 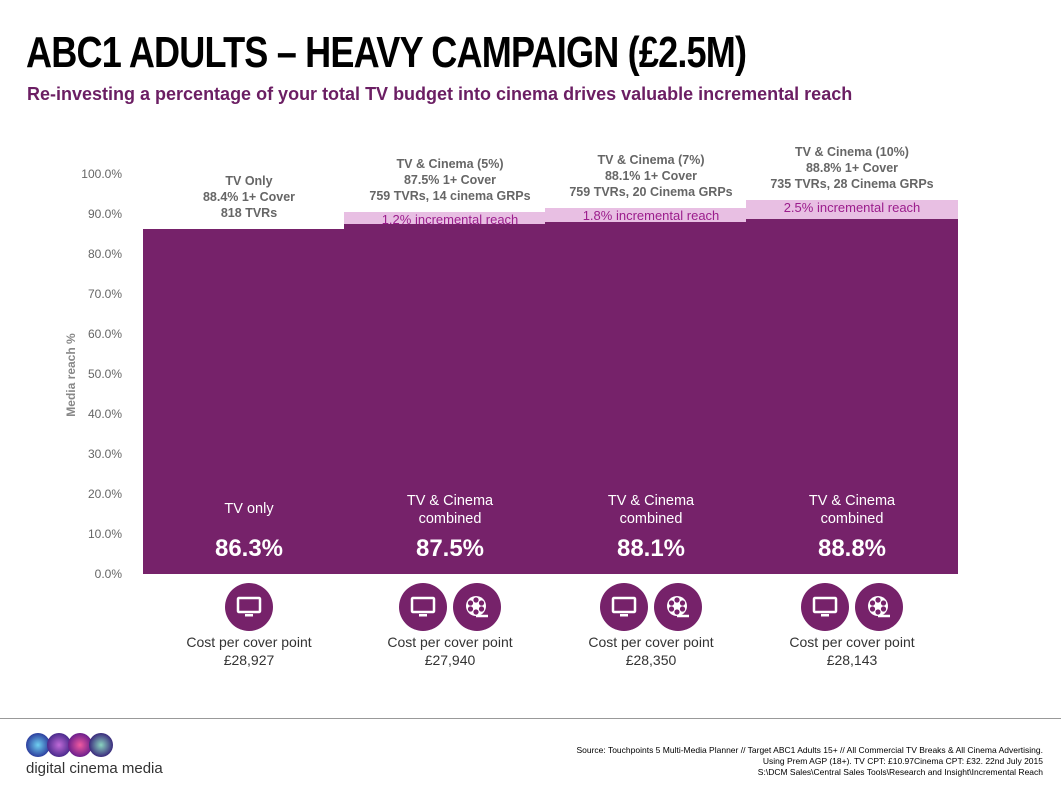 I want to click on y-tick-label: 0.0%, so click(x=108, y=574).